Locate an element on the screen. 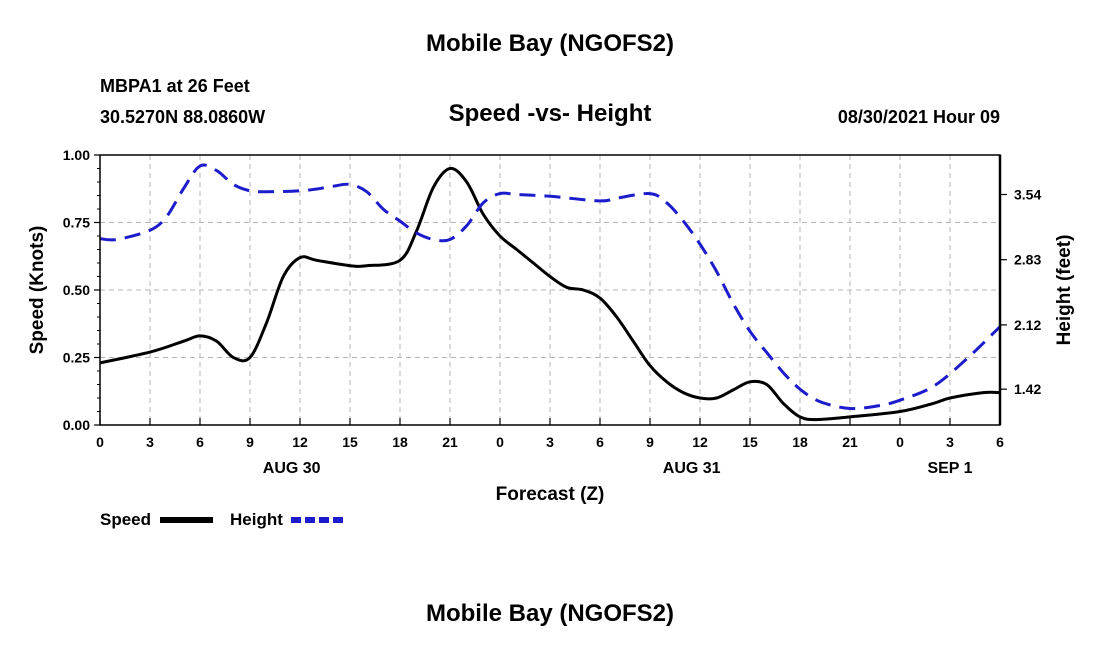 This screenshot has width=1100, height=650. y2-axis-title: Height (feet) is located at coordinates (1064, 290).